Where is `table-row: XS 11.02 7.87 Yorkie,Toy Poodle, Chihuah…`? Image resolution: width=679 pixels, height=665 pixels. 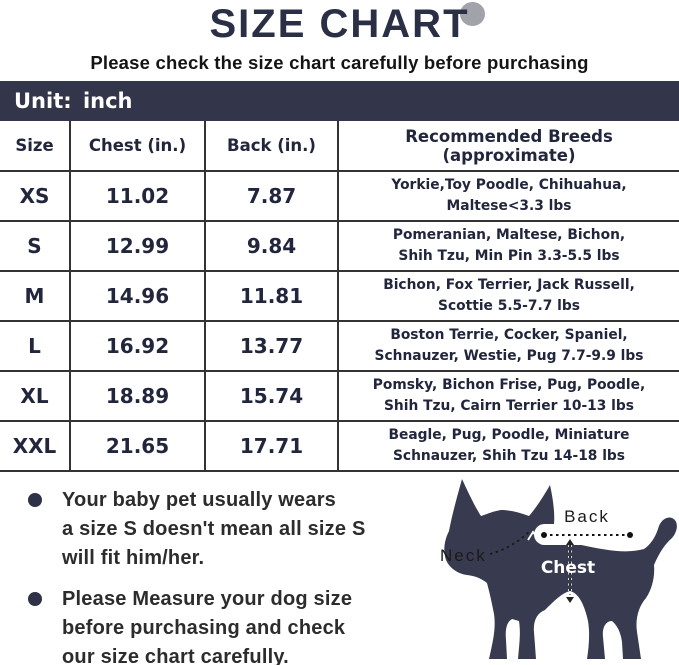
table-row: XS 11.02 7.87 Yorkie,Toy Poodle, Chihuah… is located at coordinates (339, 196).